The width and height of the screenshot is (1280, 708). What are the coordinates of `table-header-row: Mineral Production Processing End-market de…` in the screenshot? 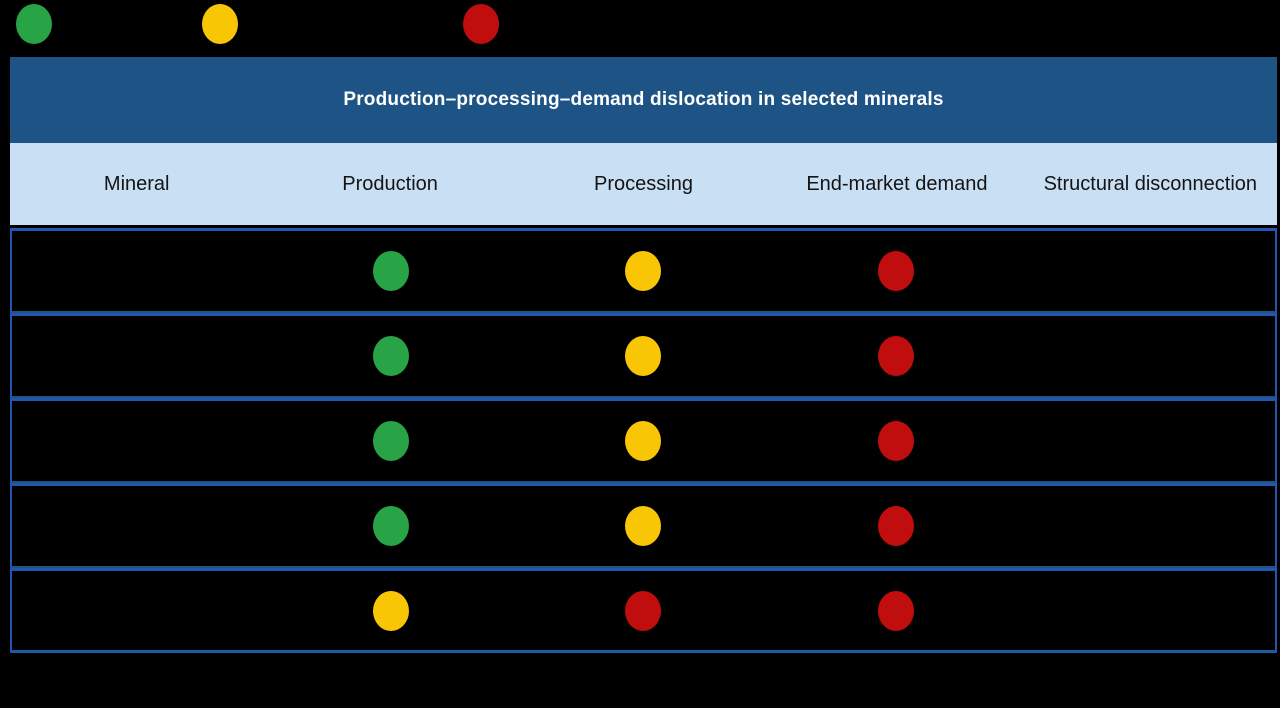 It's located at (643, 184).